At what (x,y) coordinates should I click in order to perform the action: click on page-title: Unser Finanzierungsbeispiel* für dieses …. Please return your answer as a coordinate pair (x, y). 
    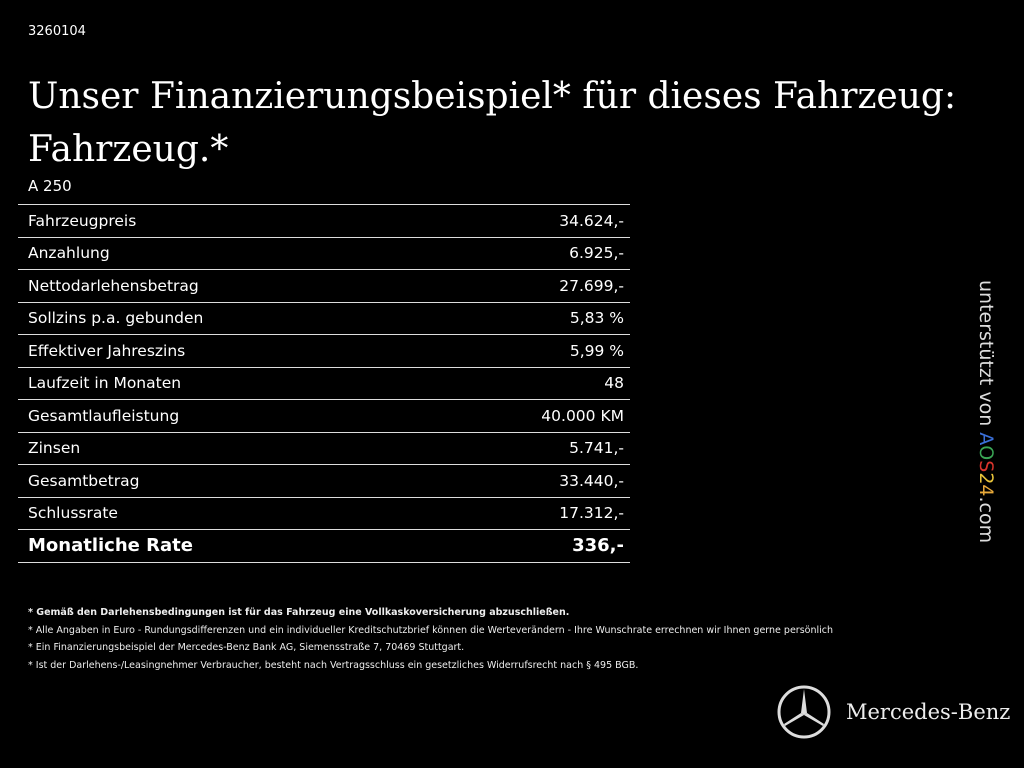
    Looking at the image, I should click on (492, 123).